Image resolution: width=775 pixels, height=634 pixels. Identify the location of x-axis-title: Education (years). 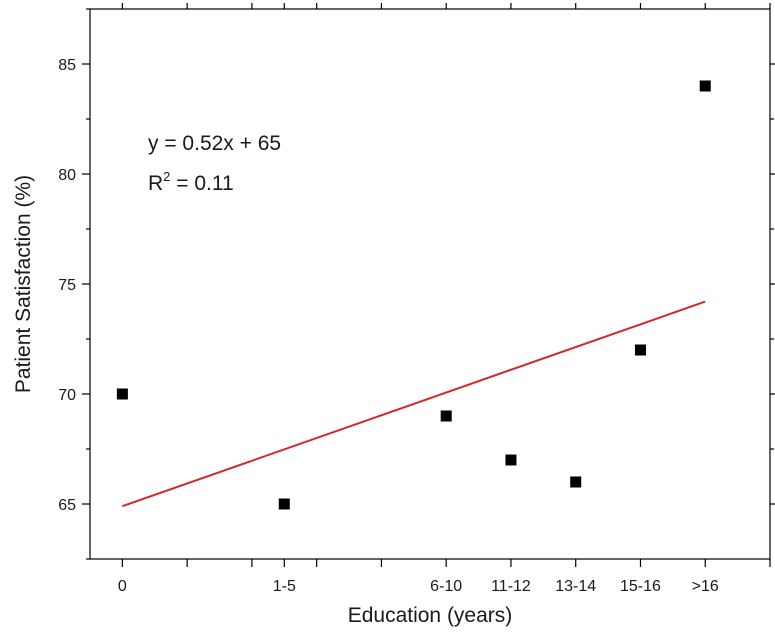
(430, 615).